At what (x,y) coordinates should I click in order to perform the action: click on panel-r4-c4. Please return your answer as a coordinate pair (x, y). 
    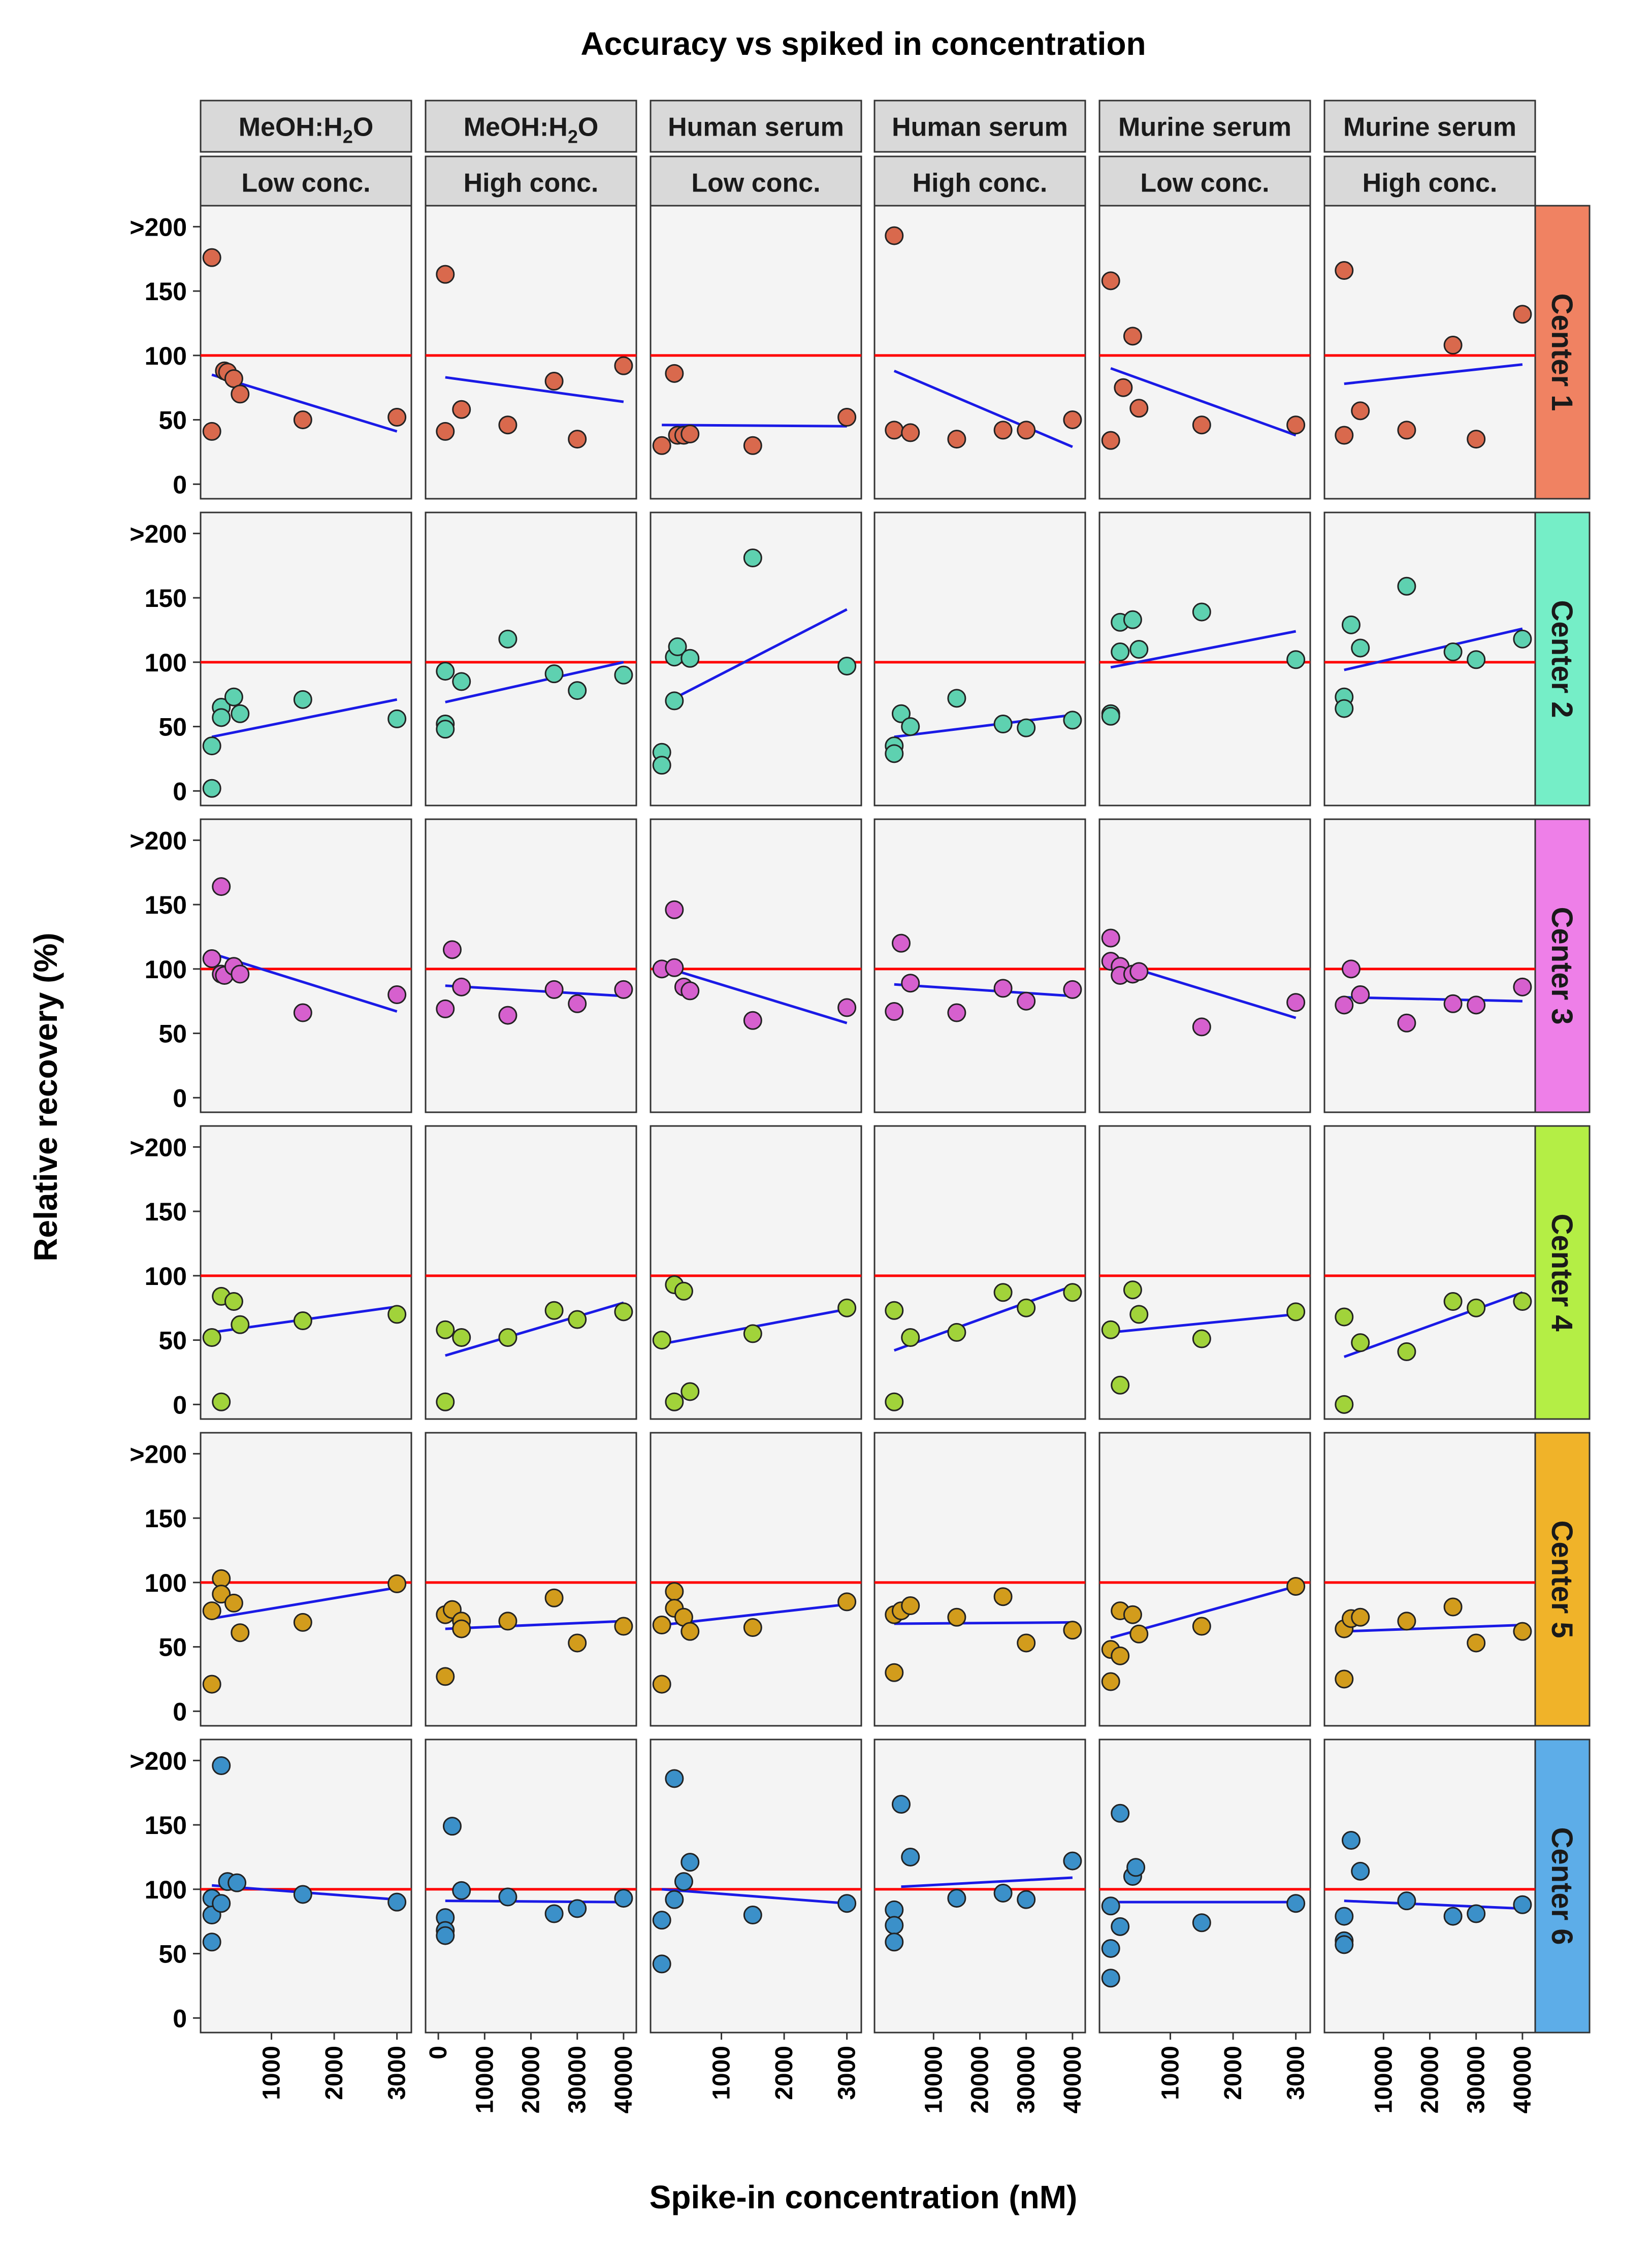
    Looking at the image, I should click on (979, 1272).